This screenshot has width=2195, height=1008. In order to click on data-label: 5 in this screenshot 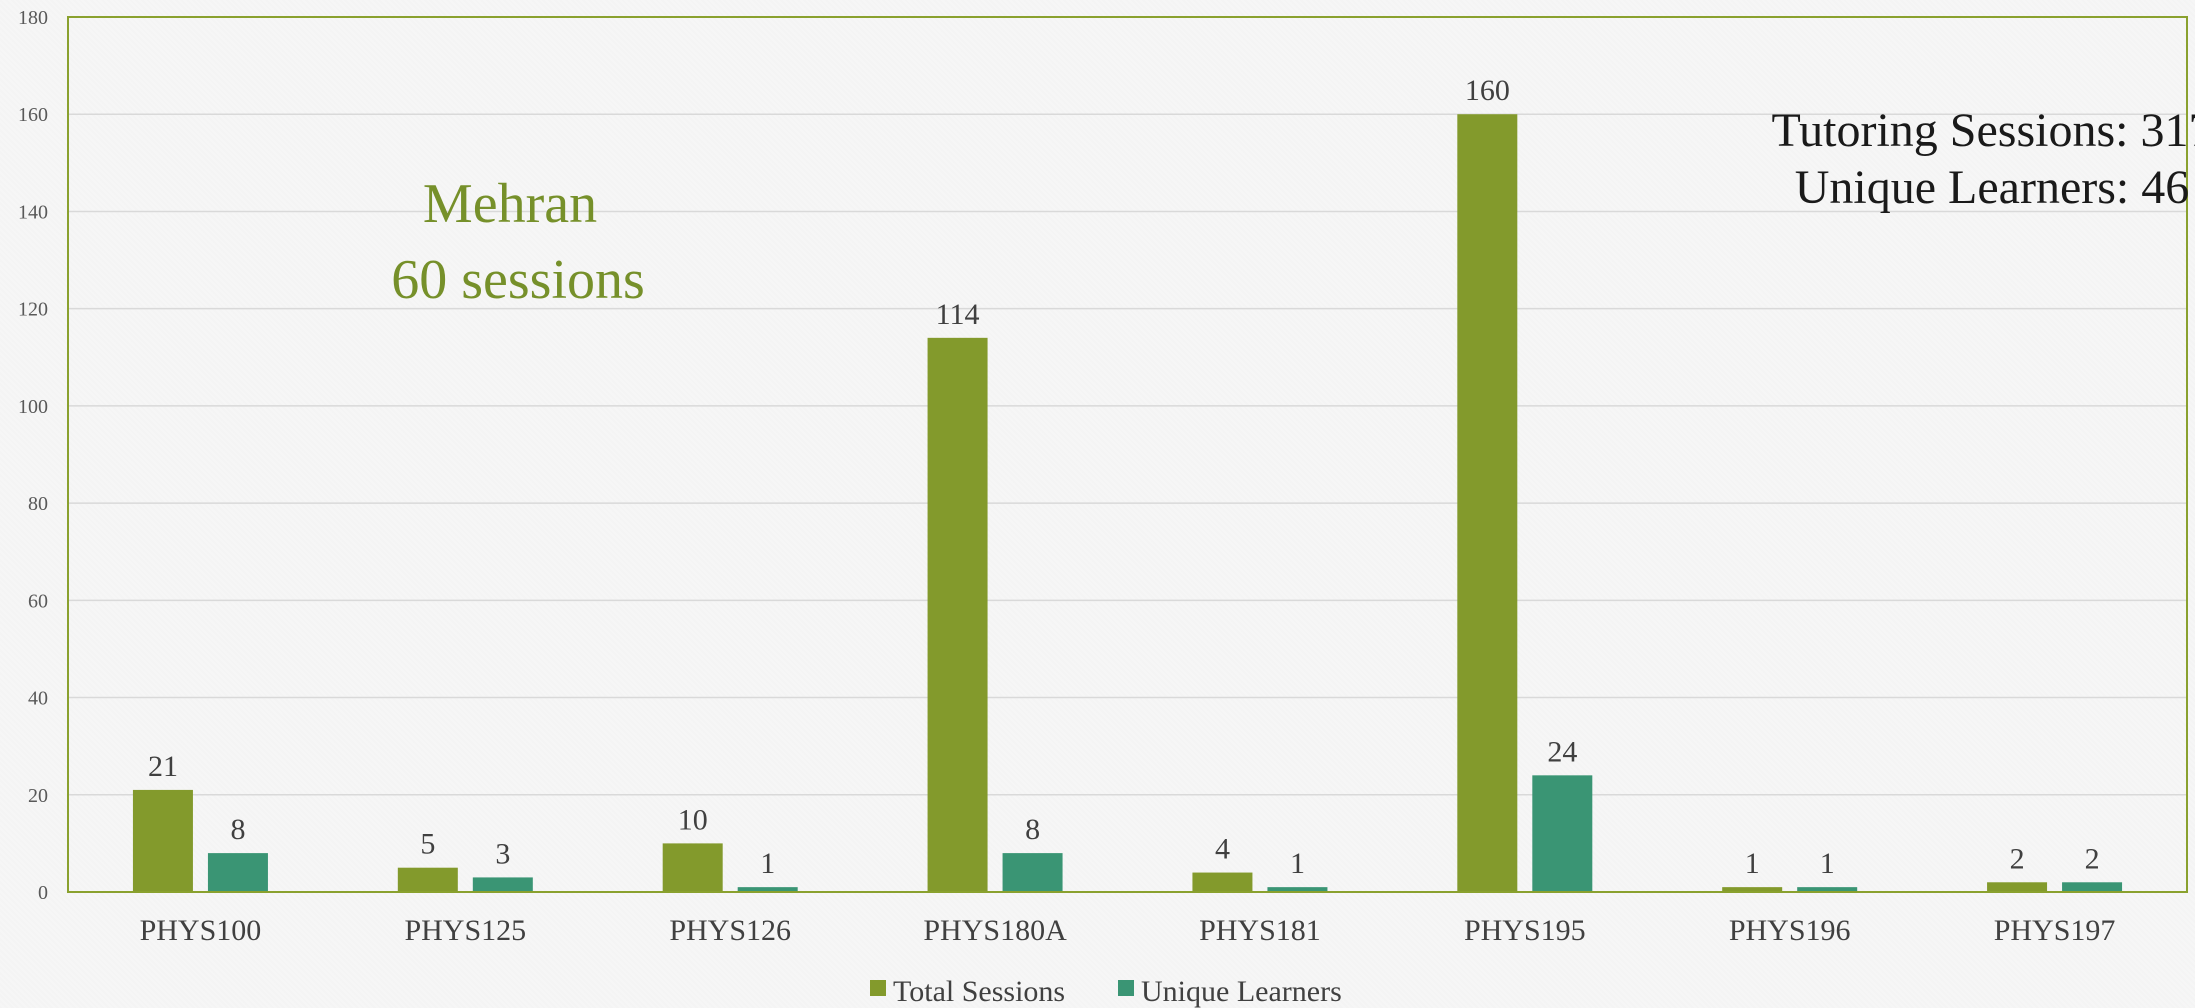, I will do `click(427, 844)`.